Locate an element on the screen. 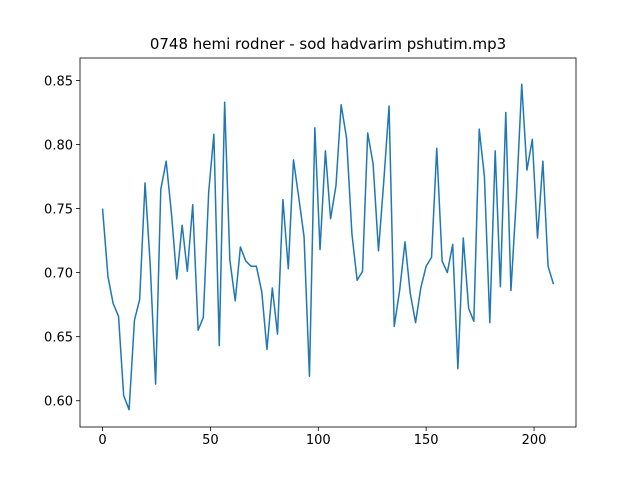  x-tick-label: 0 is located at coordinates (102, 440).